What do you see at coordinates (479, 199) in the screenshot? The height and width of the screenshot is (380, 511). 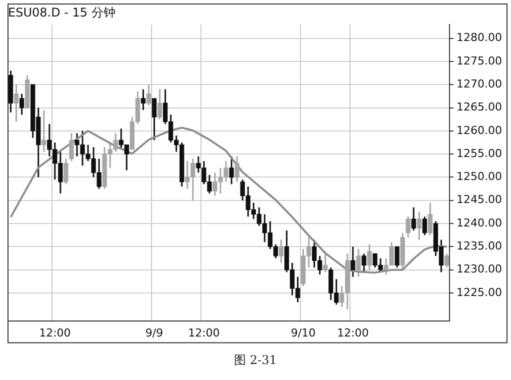 I see `y-tick-label: 1245.00` at bounding box center [479, 199].